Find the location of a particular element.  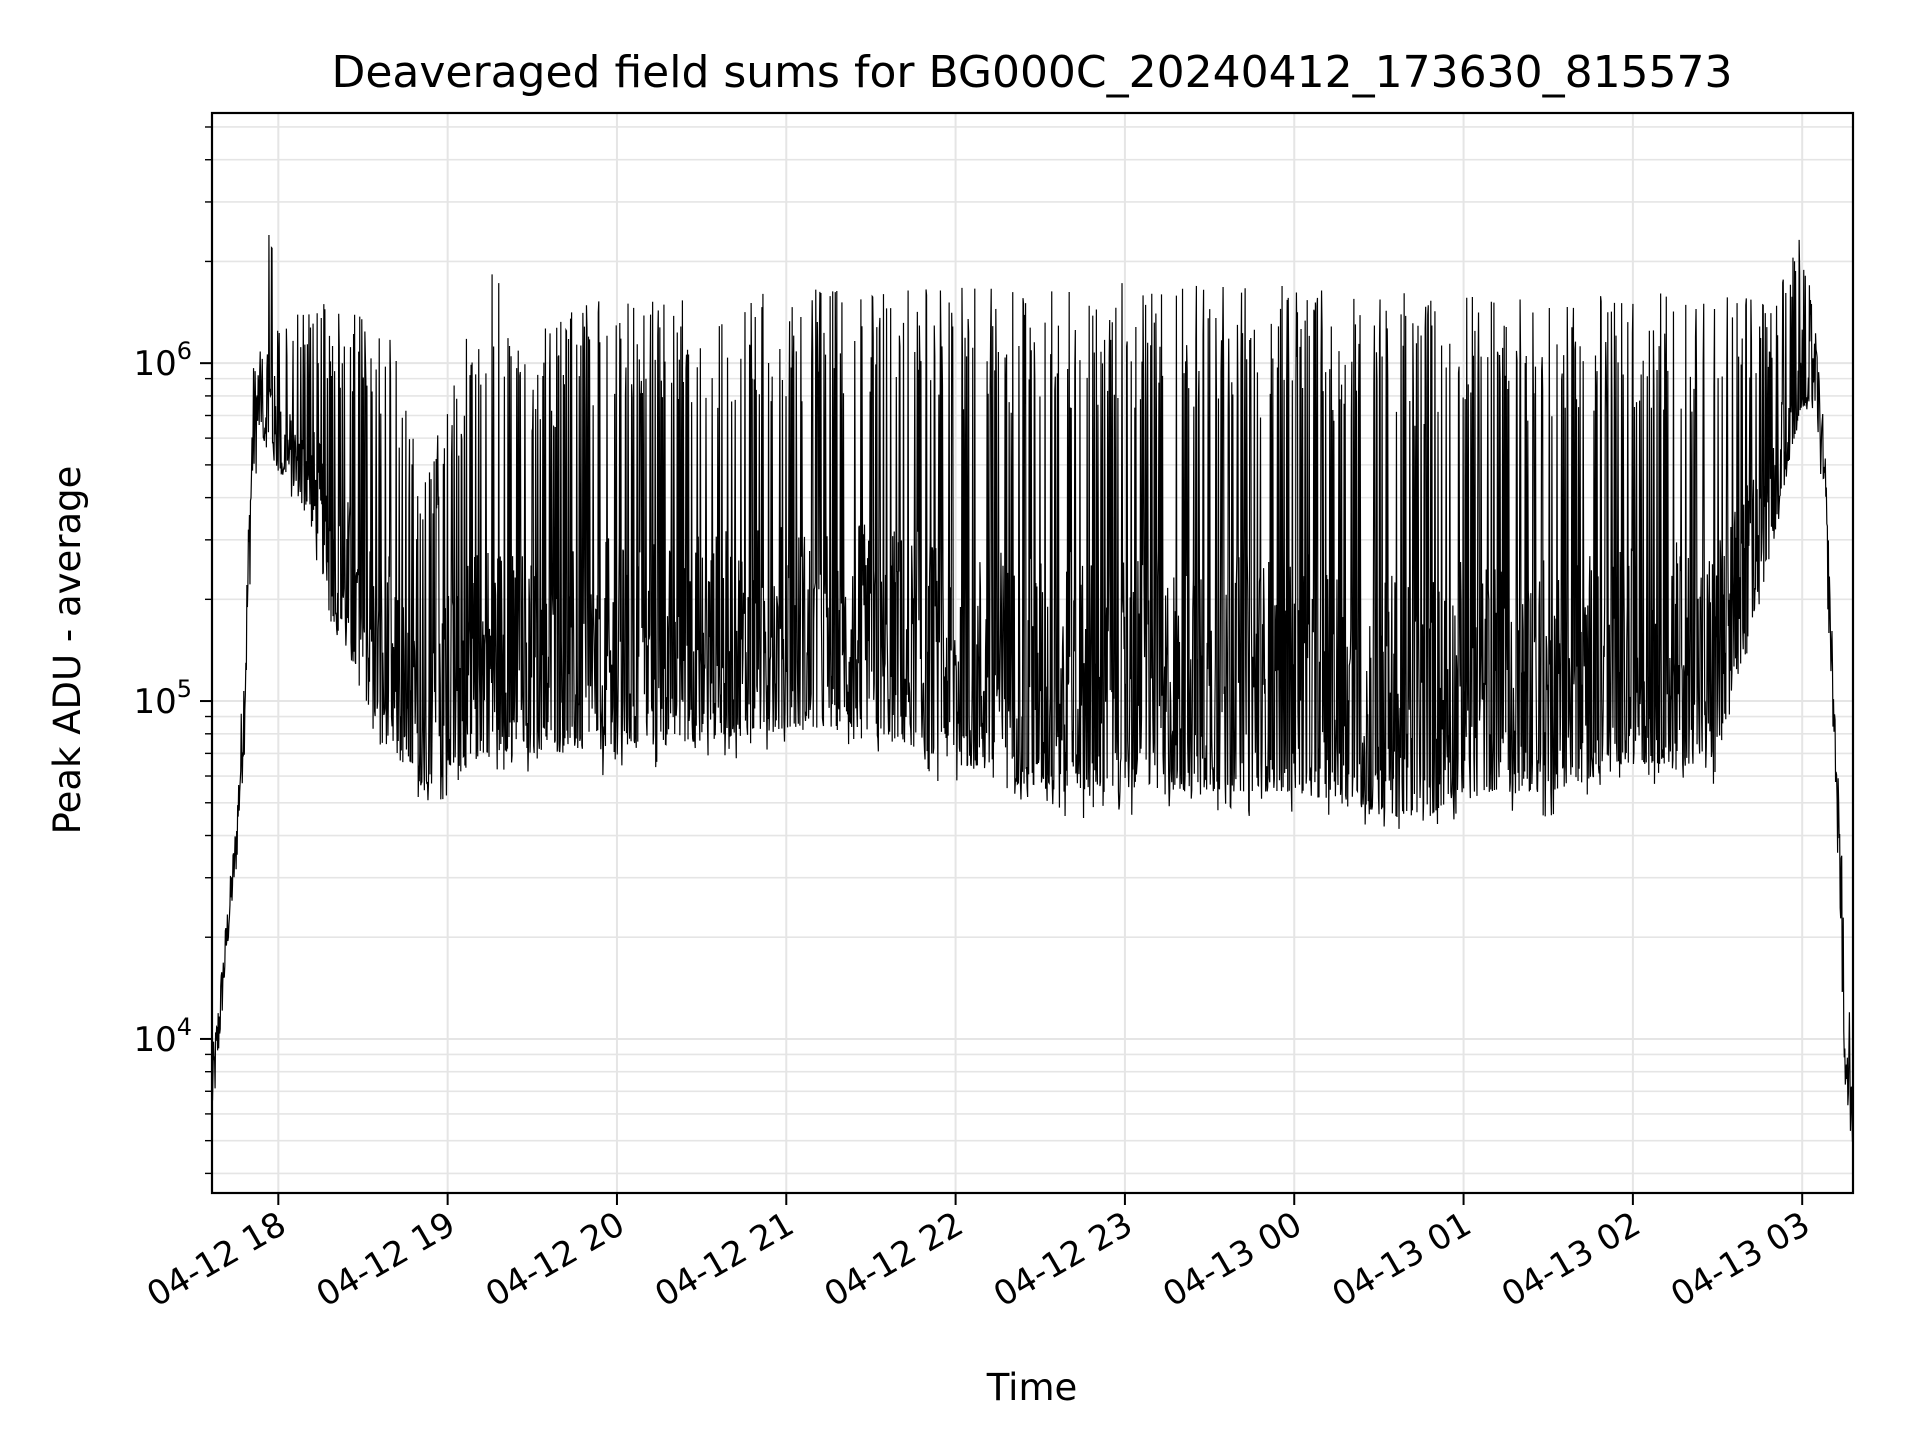

x-tick-label: 04-12 22 is located at coordinates (894, 1259).